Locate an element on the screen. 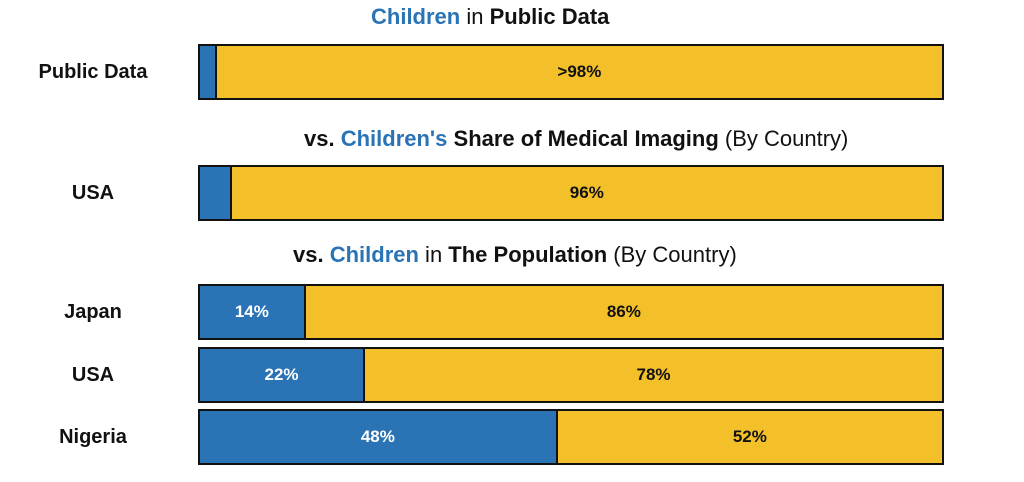 Image resolution: width=1024 pixels, height=482 pixels. title-segment: Share of Medical Imaging is located at coordinates (583, 138).